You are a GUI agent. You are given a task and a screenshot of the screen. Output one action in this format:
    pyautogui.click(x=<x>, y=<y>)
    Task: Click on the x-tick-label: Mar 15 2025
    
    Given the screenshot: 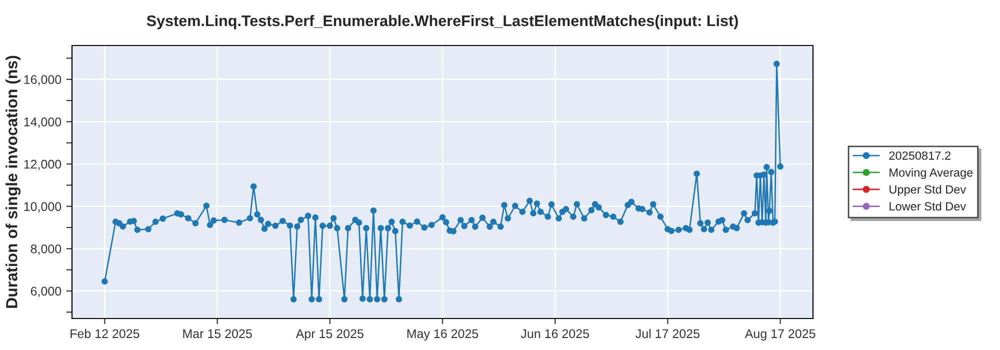 What is the action you would take?
    pyautogui.click(x=217, y=333)
    